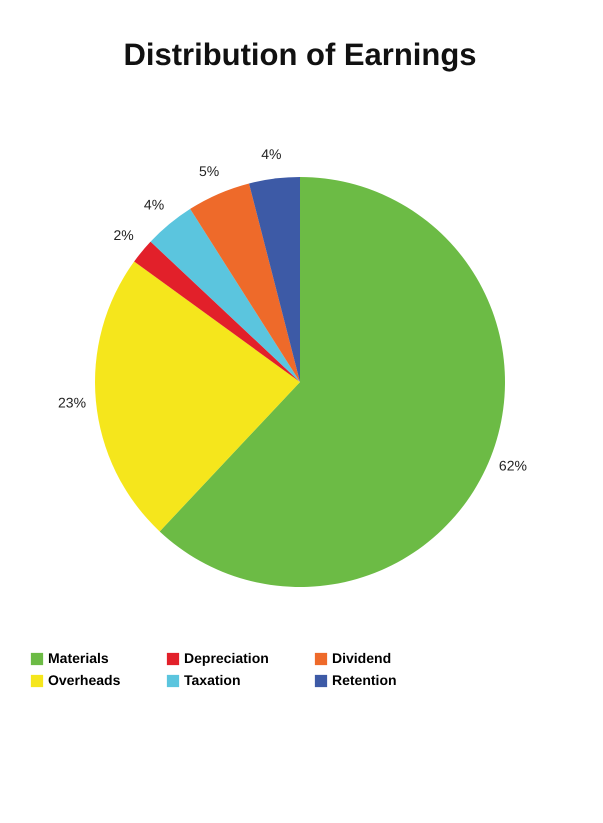  I want to click on legend-label: Retention, so click(364, 680).